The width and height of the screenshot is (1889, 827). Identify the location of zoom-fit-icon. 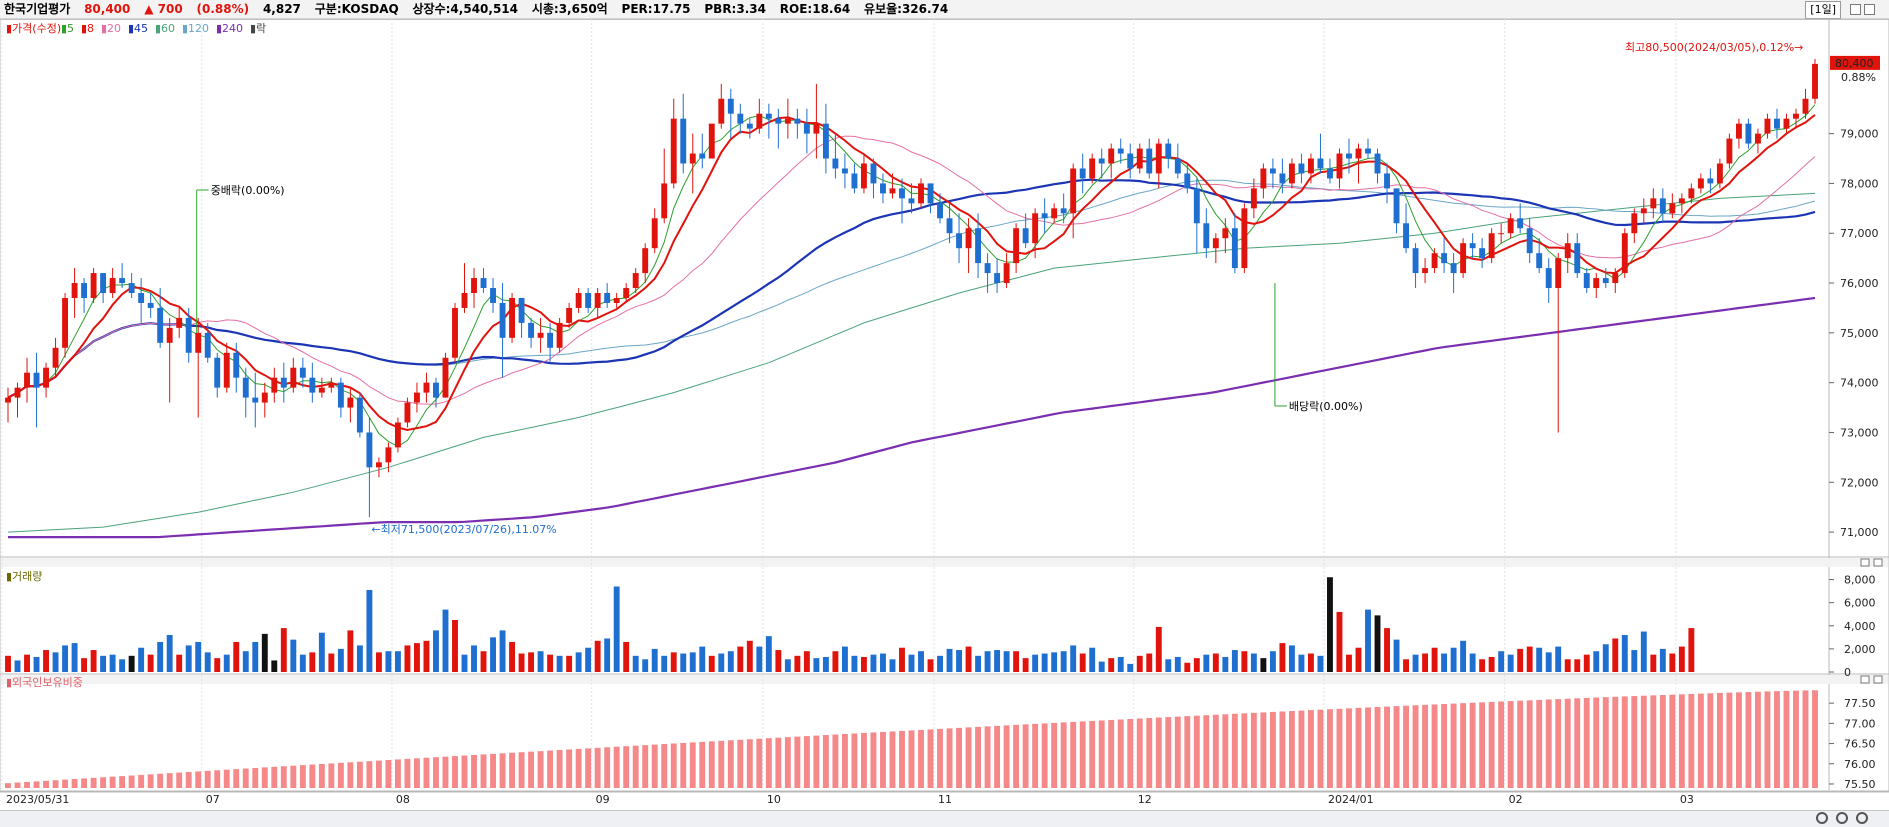
(1822, 818).